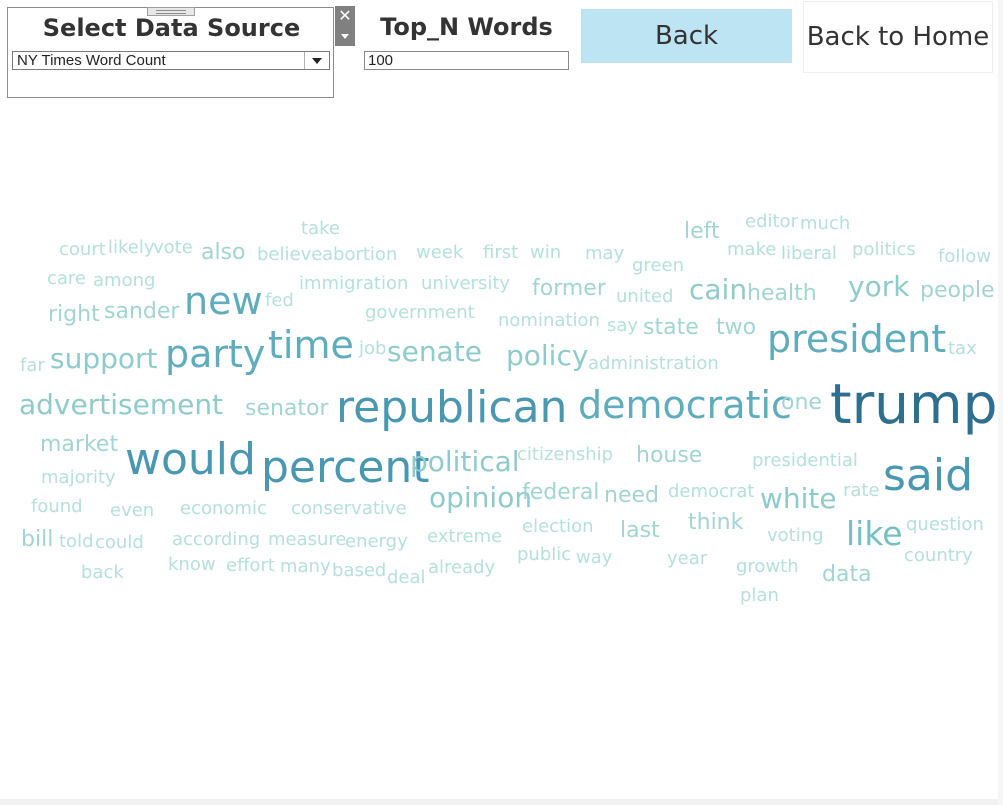 This screenshot has width=1003, height=805. Describe the element at coordinates (345, 15) in the screenshot. I see `close-icon: ✕` at that location.